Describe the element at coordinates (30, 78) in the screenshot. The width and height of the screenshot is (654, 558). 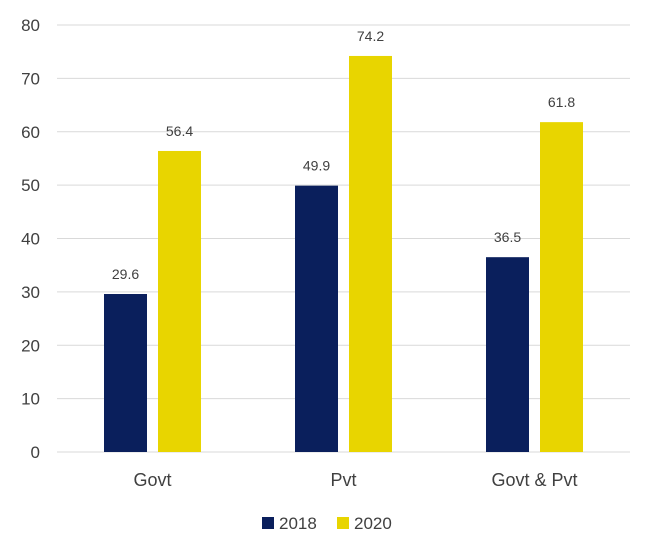
I see `y-tick-label: 70` at that location.